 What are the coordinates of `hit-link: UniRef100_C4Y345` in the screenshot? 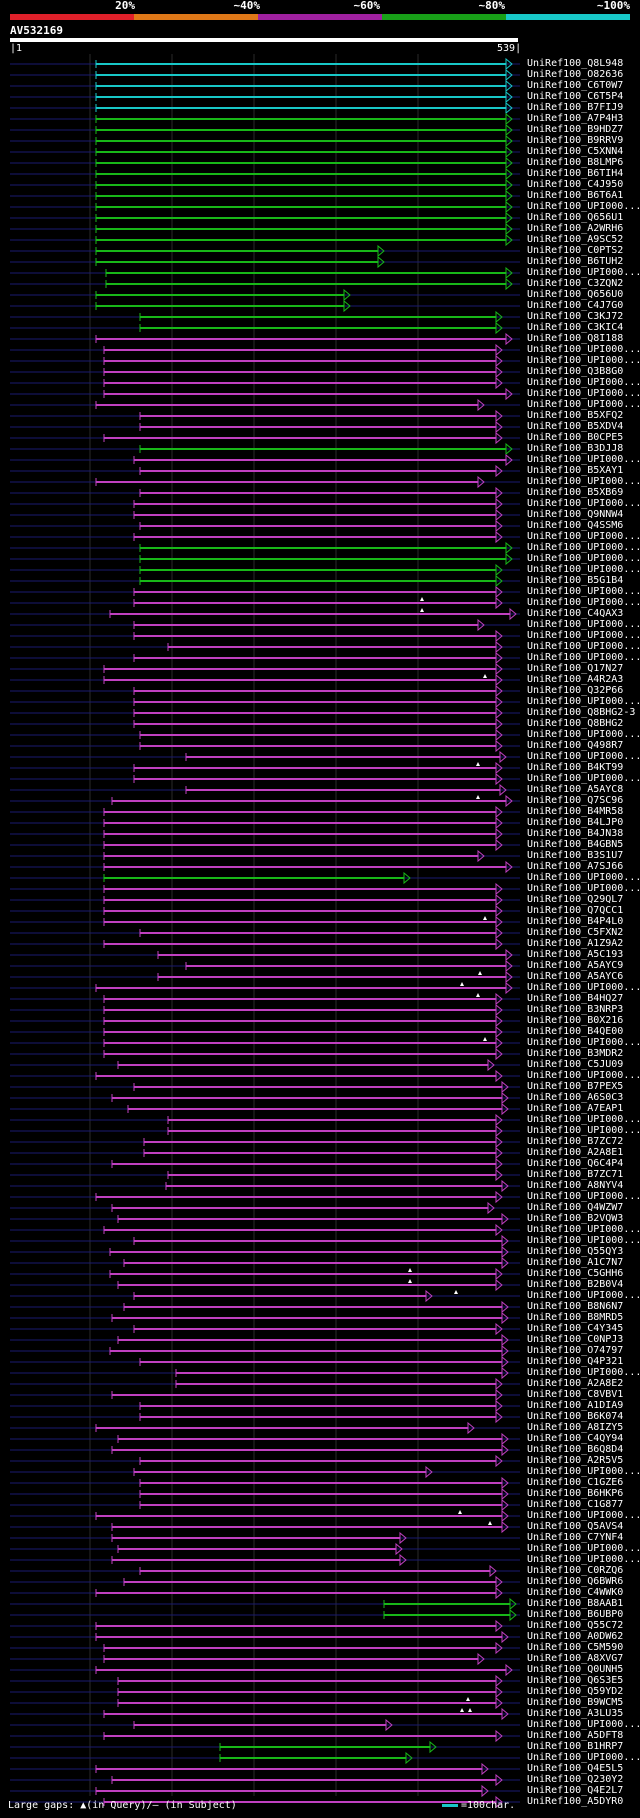 It's located at (575, 1328).